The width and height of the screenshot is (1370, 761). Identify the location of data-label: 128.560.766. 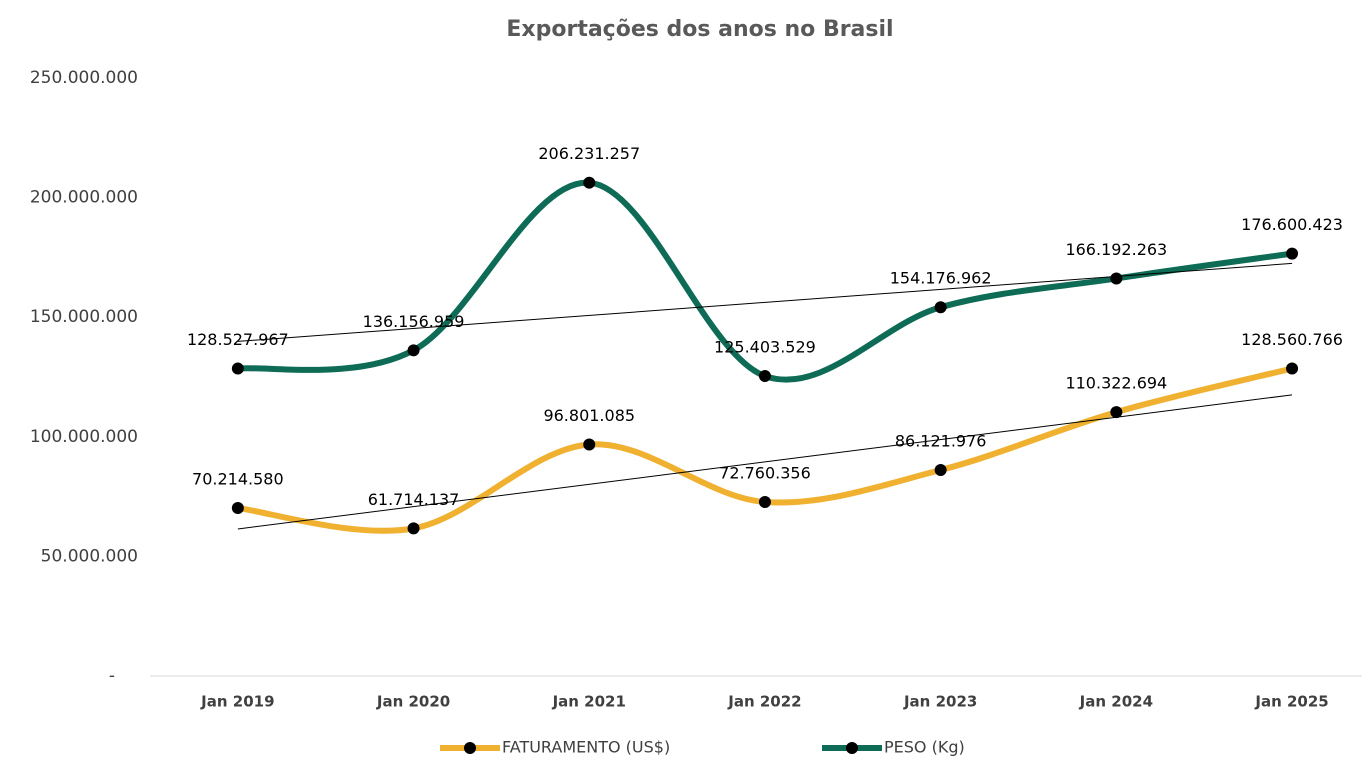
(1292, 339).